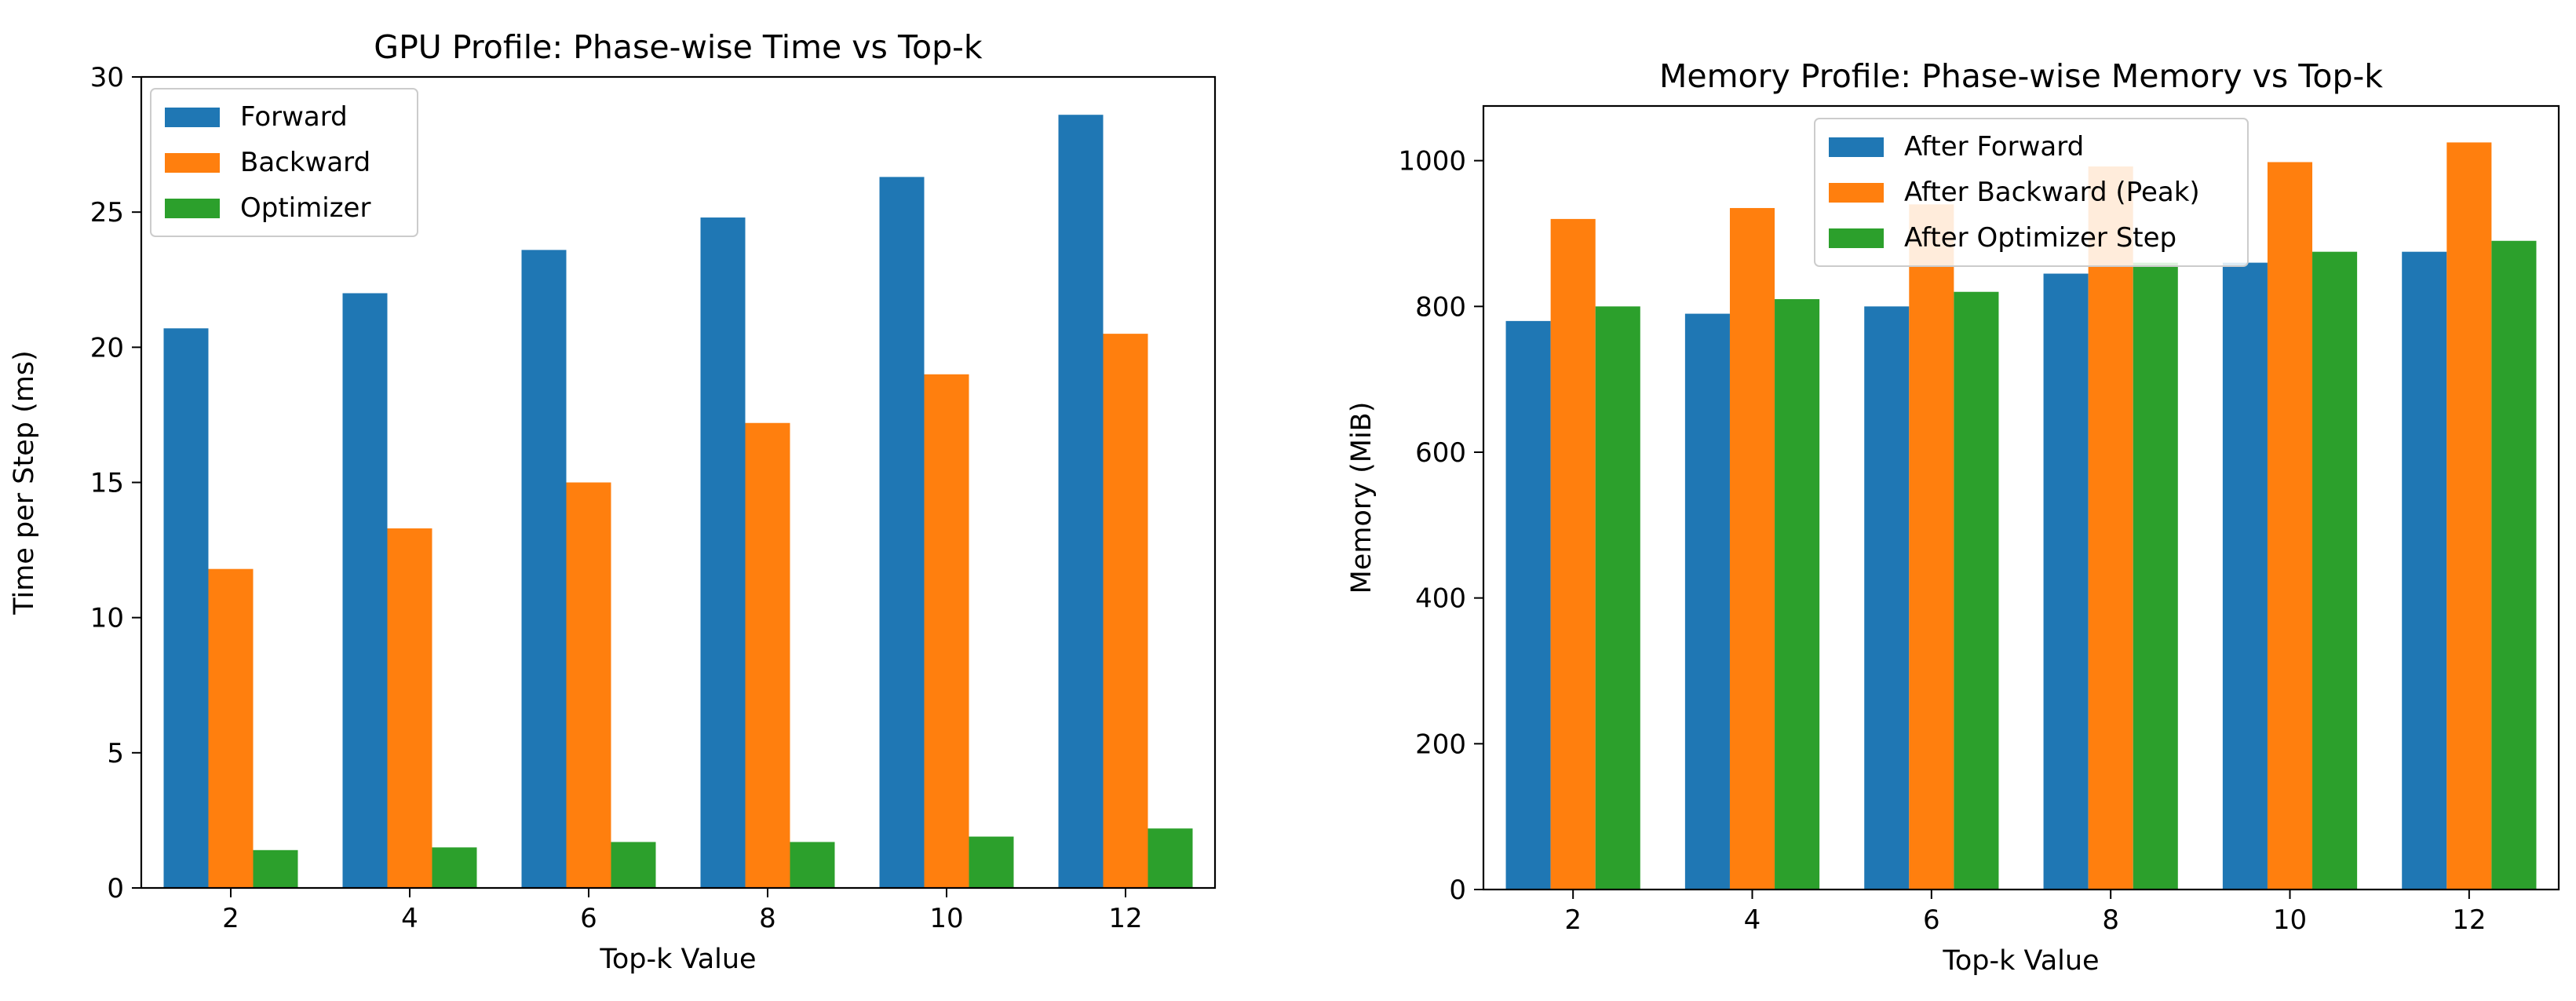 The width and height of the screenshot is (2576, 1001). I want to click on y-tick-label: 800, so click(1440, 307).